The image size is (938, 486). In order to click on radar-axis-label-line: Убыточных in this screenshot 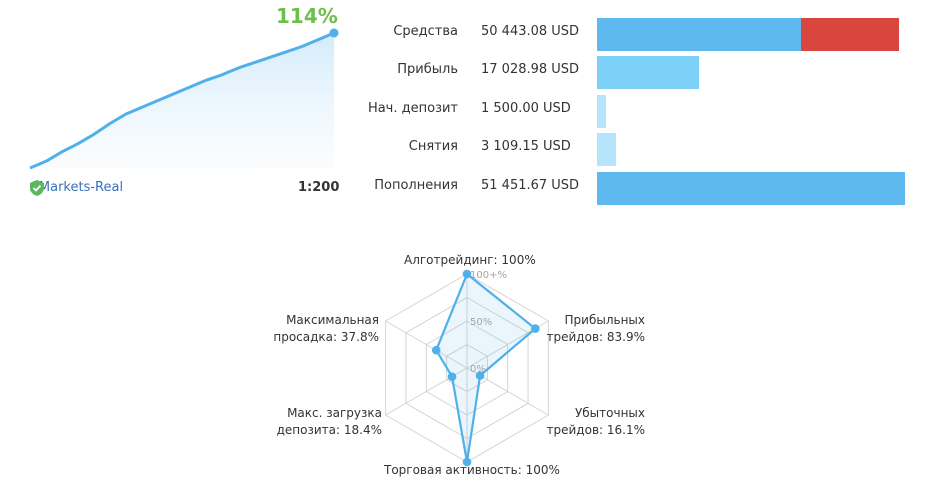, I will do `click(609, 413)`.